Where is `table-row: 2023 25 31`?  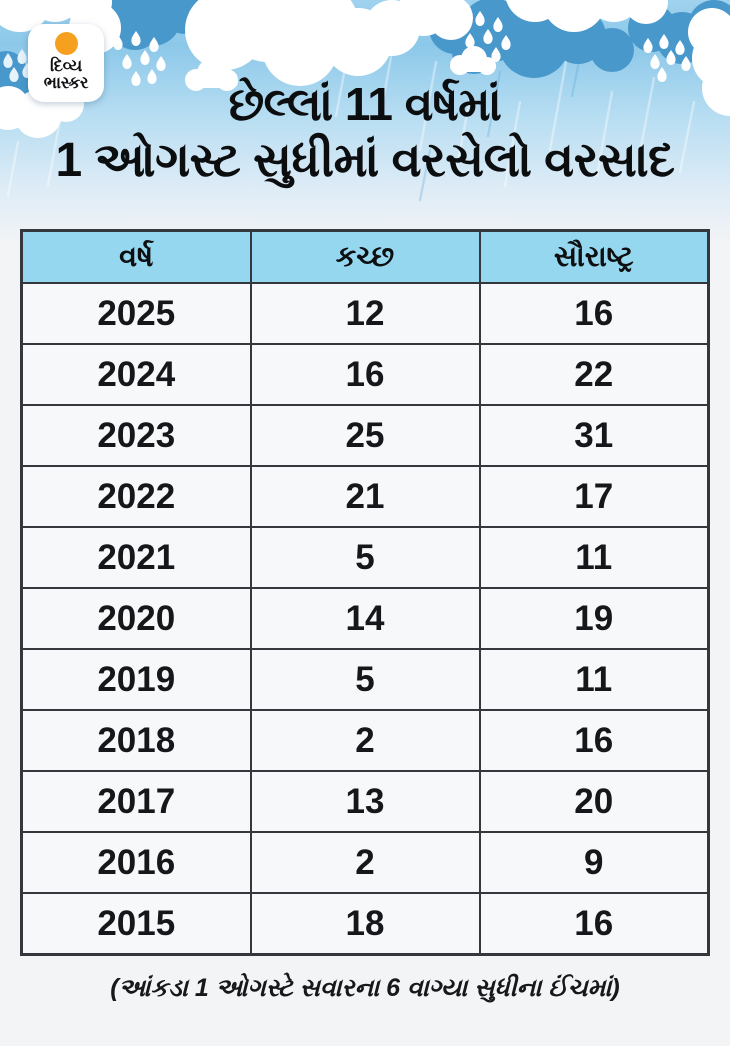 table-row: 2023 25 31 is located at coordinates (365, 435).